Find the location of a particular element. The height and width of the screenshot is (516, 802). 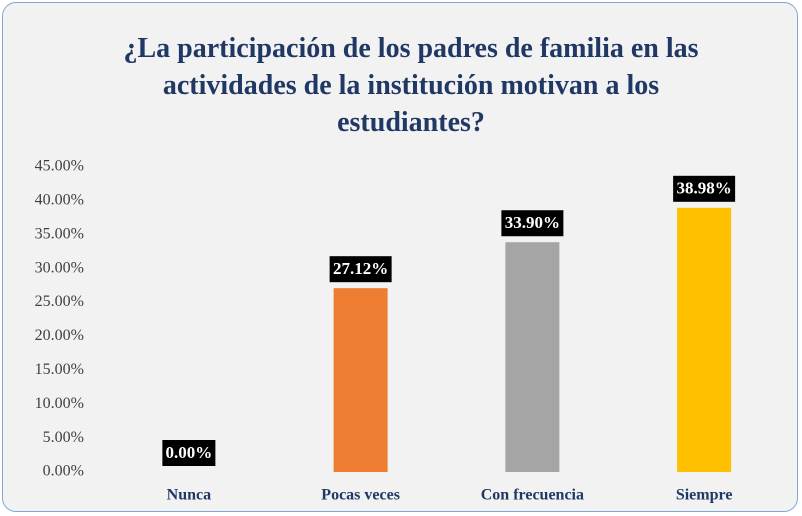

value-label: 38.98% is located at coordinates (704, 188).